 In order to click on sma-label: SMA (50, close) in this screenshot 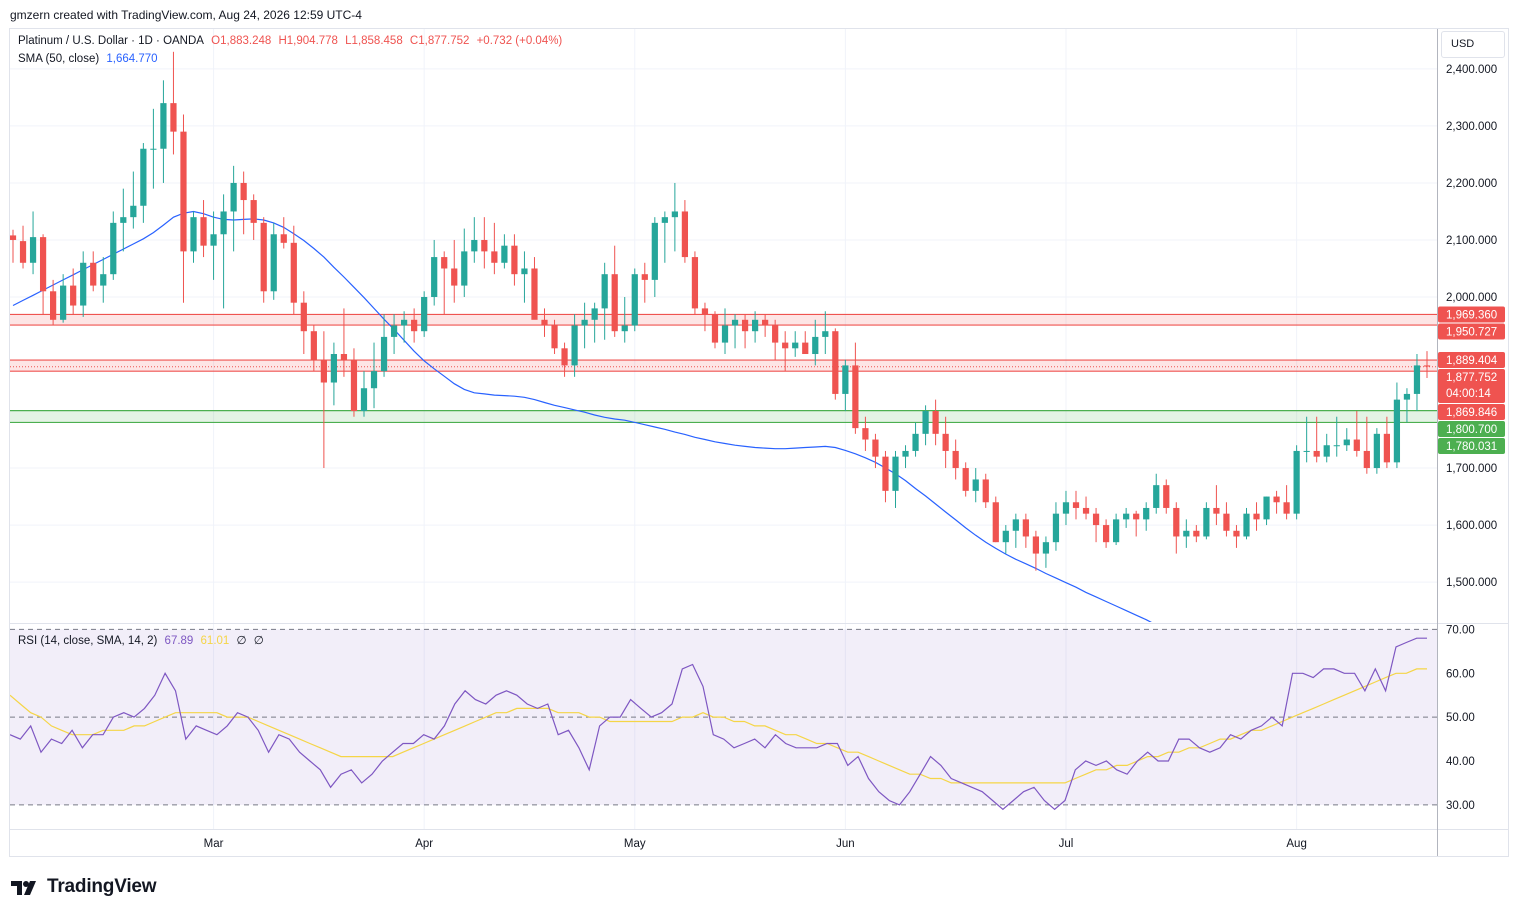, I will do `click(59, 59)`.